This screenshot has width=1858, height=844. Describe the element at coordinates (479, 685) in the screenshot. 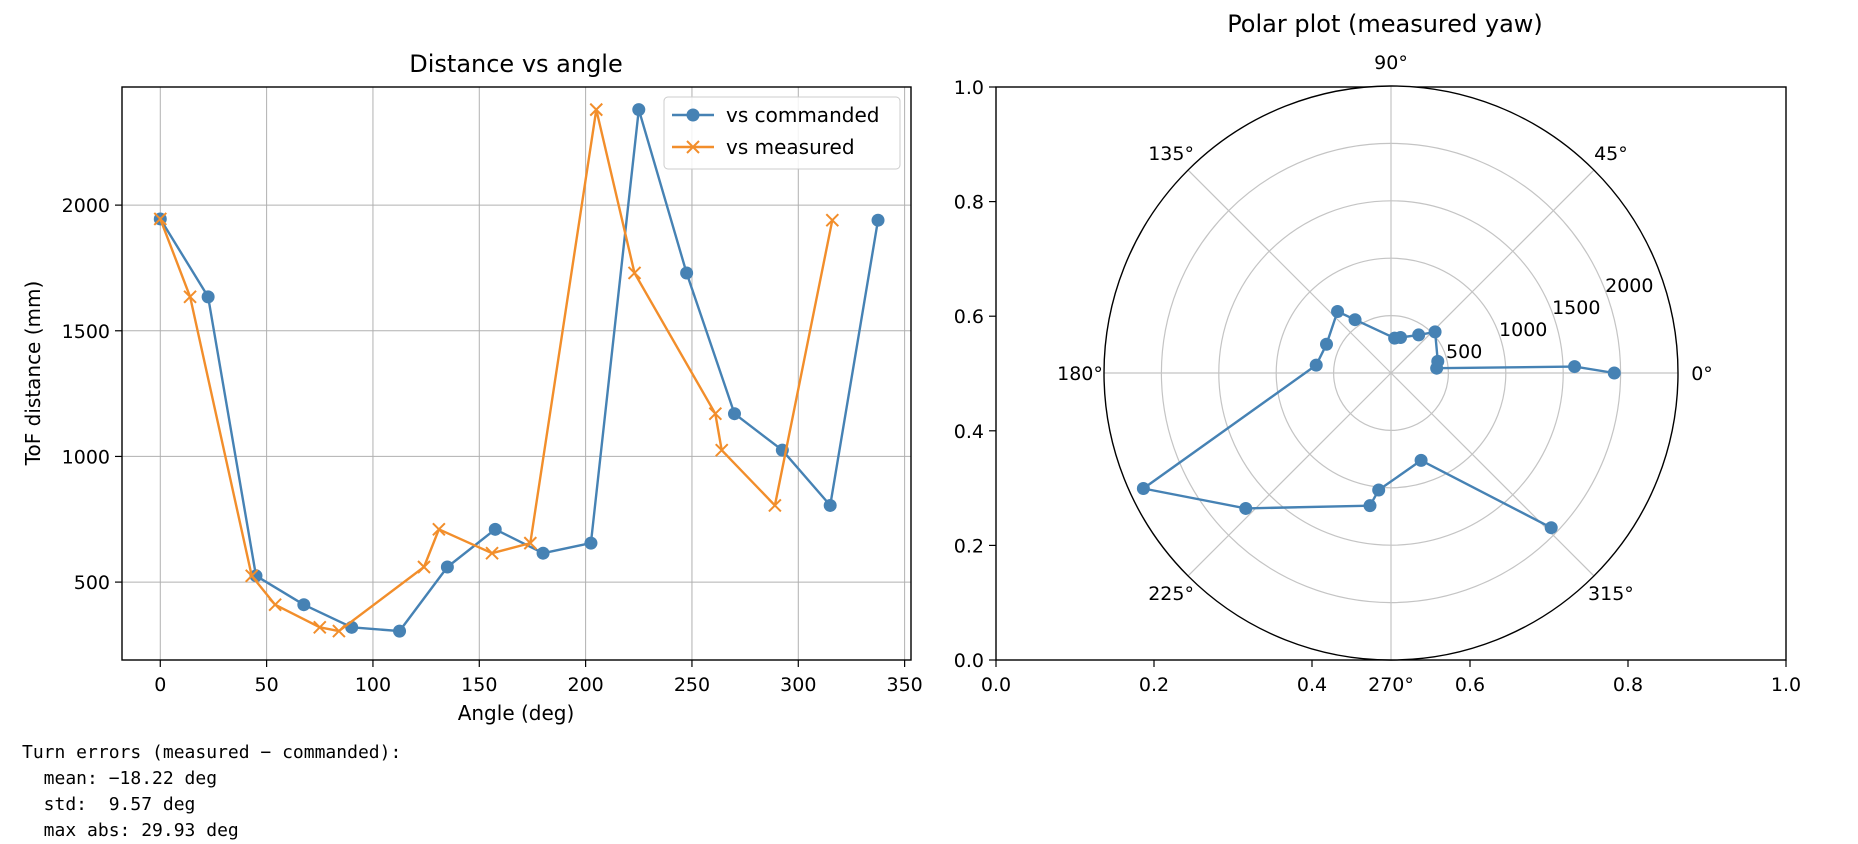

I see `x-tick-label: 150` at that location.